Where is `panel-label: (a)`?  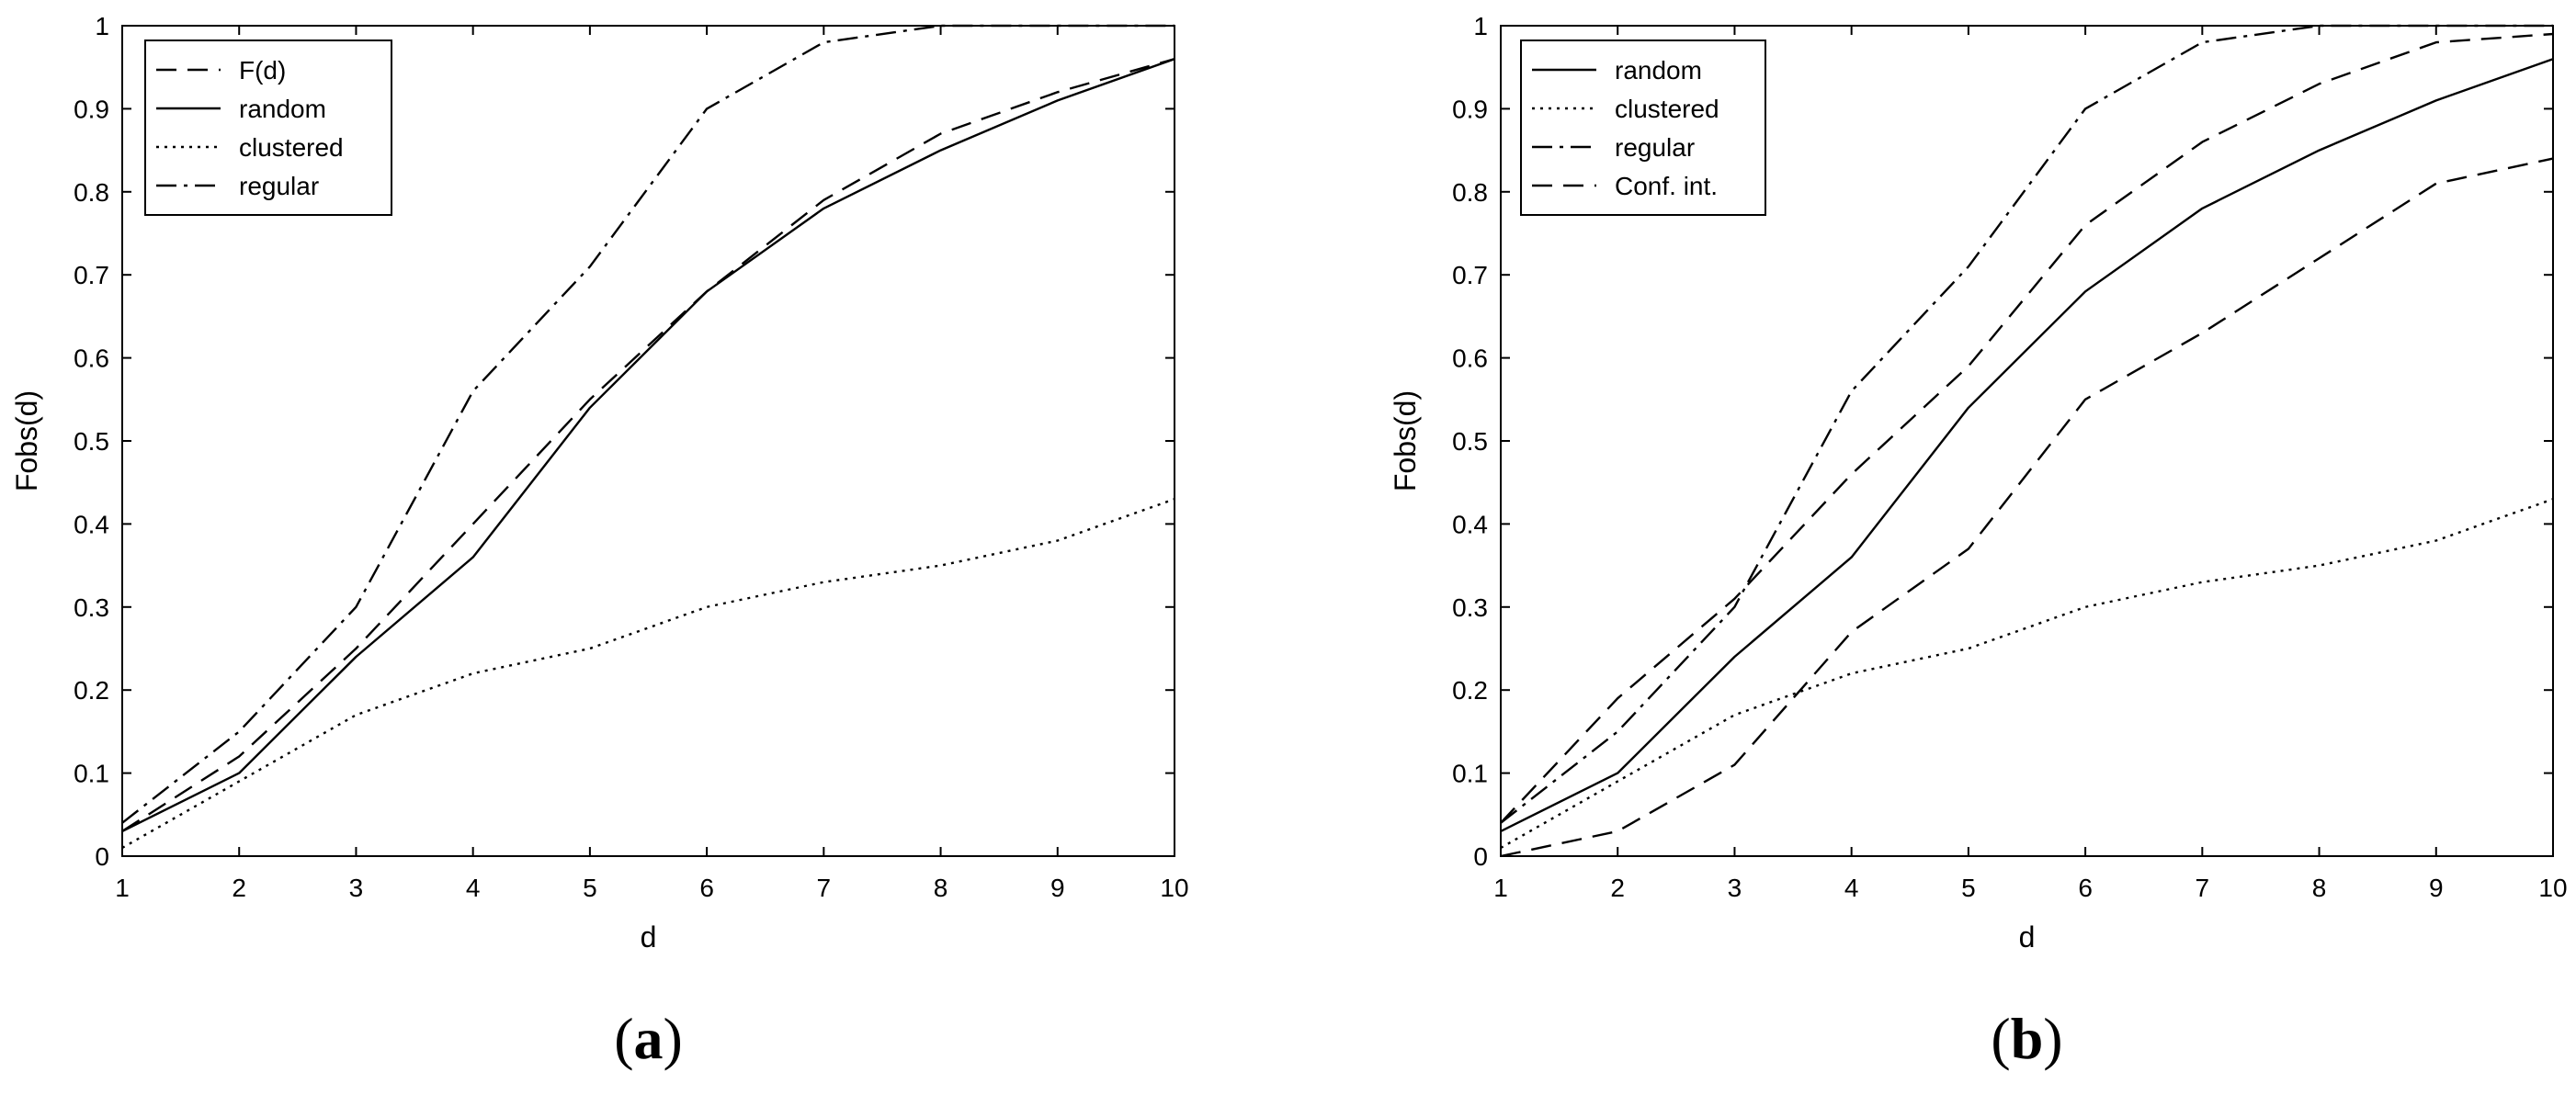 panel-label: (a) is located at coordinates (648, 1038).